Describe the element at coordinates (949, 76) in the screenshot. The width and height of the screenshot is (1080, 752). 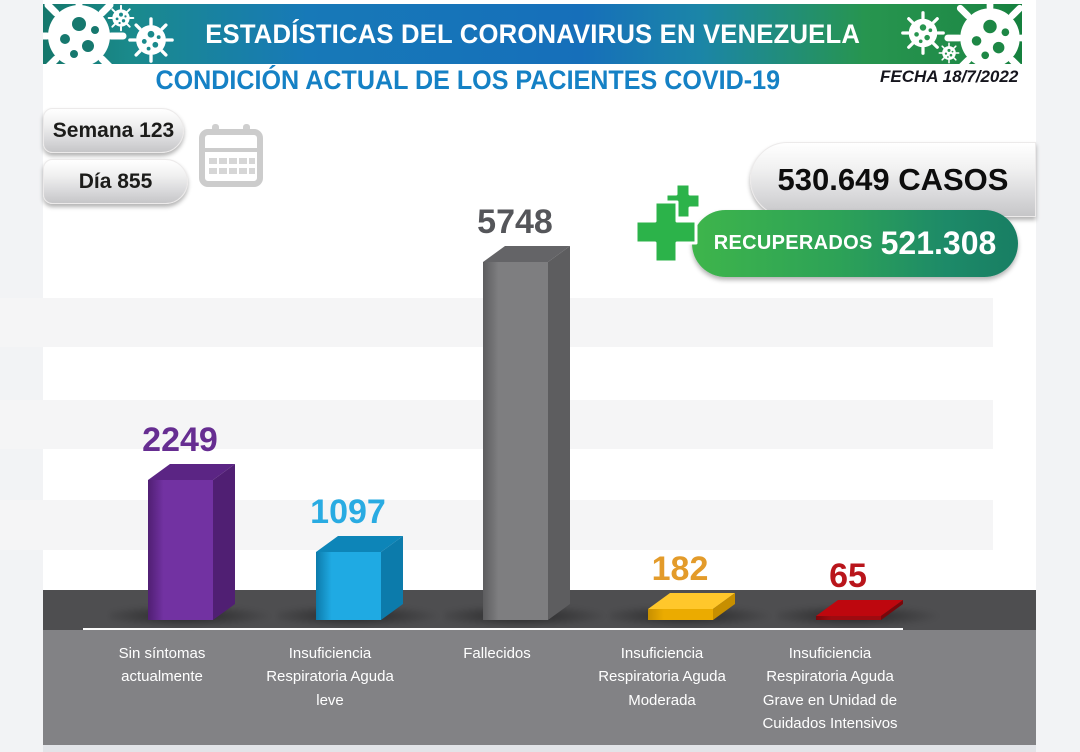
I see `date-label: FECHA 18/7/2022` at that location.